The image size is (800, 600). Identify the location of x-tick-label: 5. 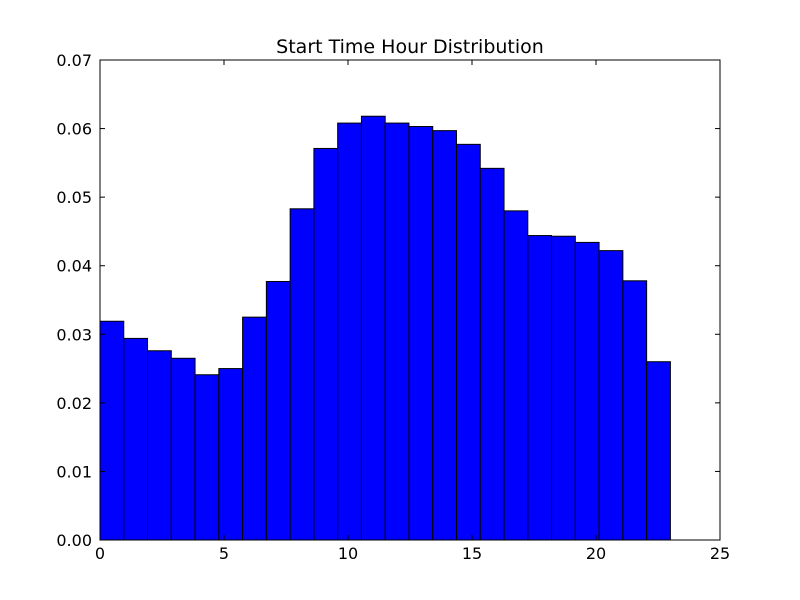
(224, 553).